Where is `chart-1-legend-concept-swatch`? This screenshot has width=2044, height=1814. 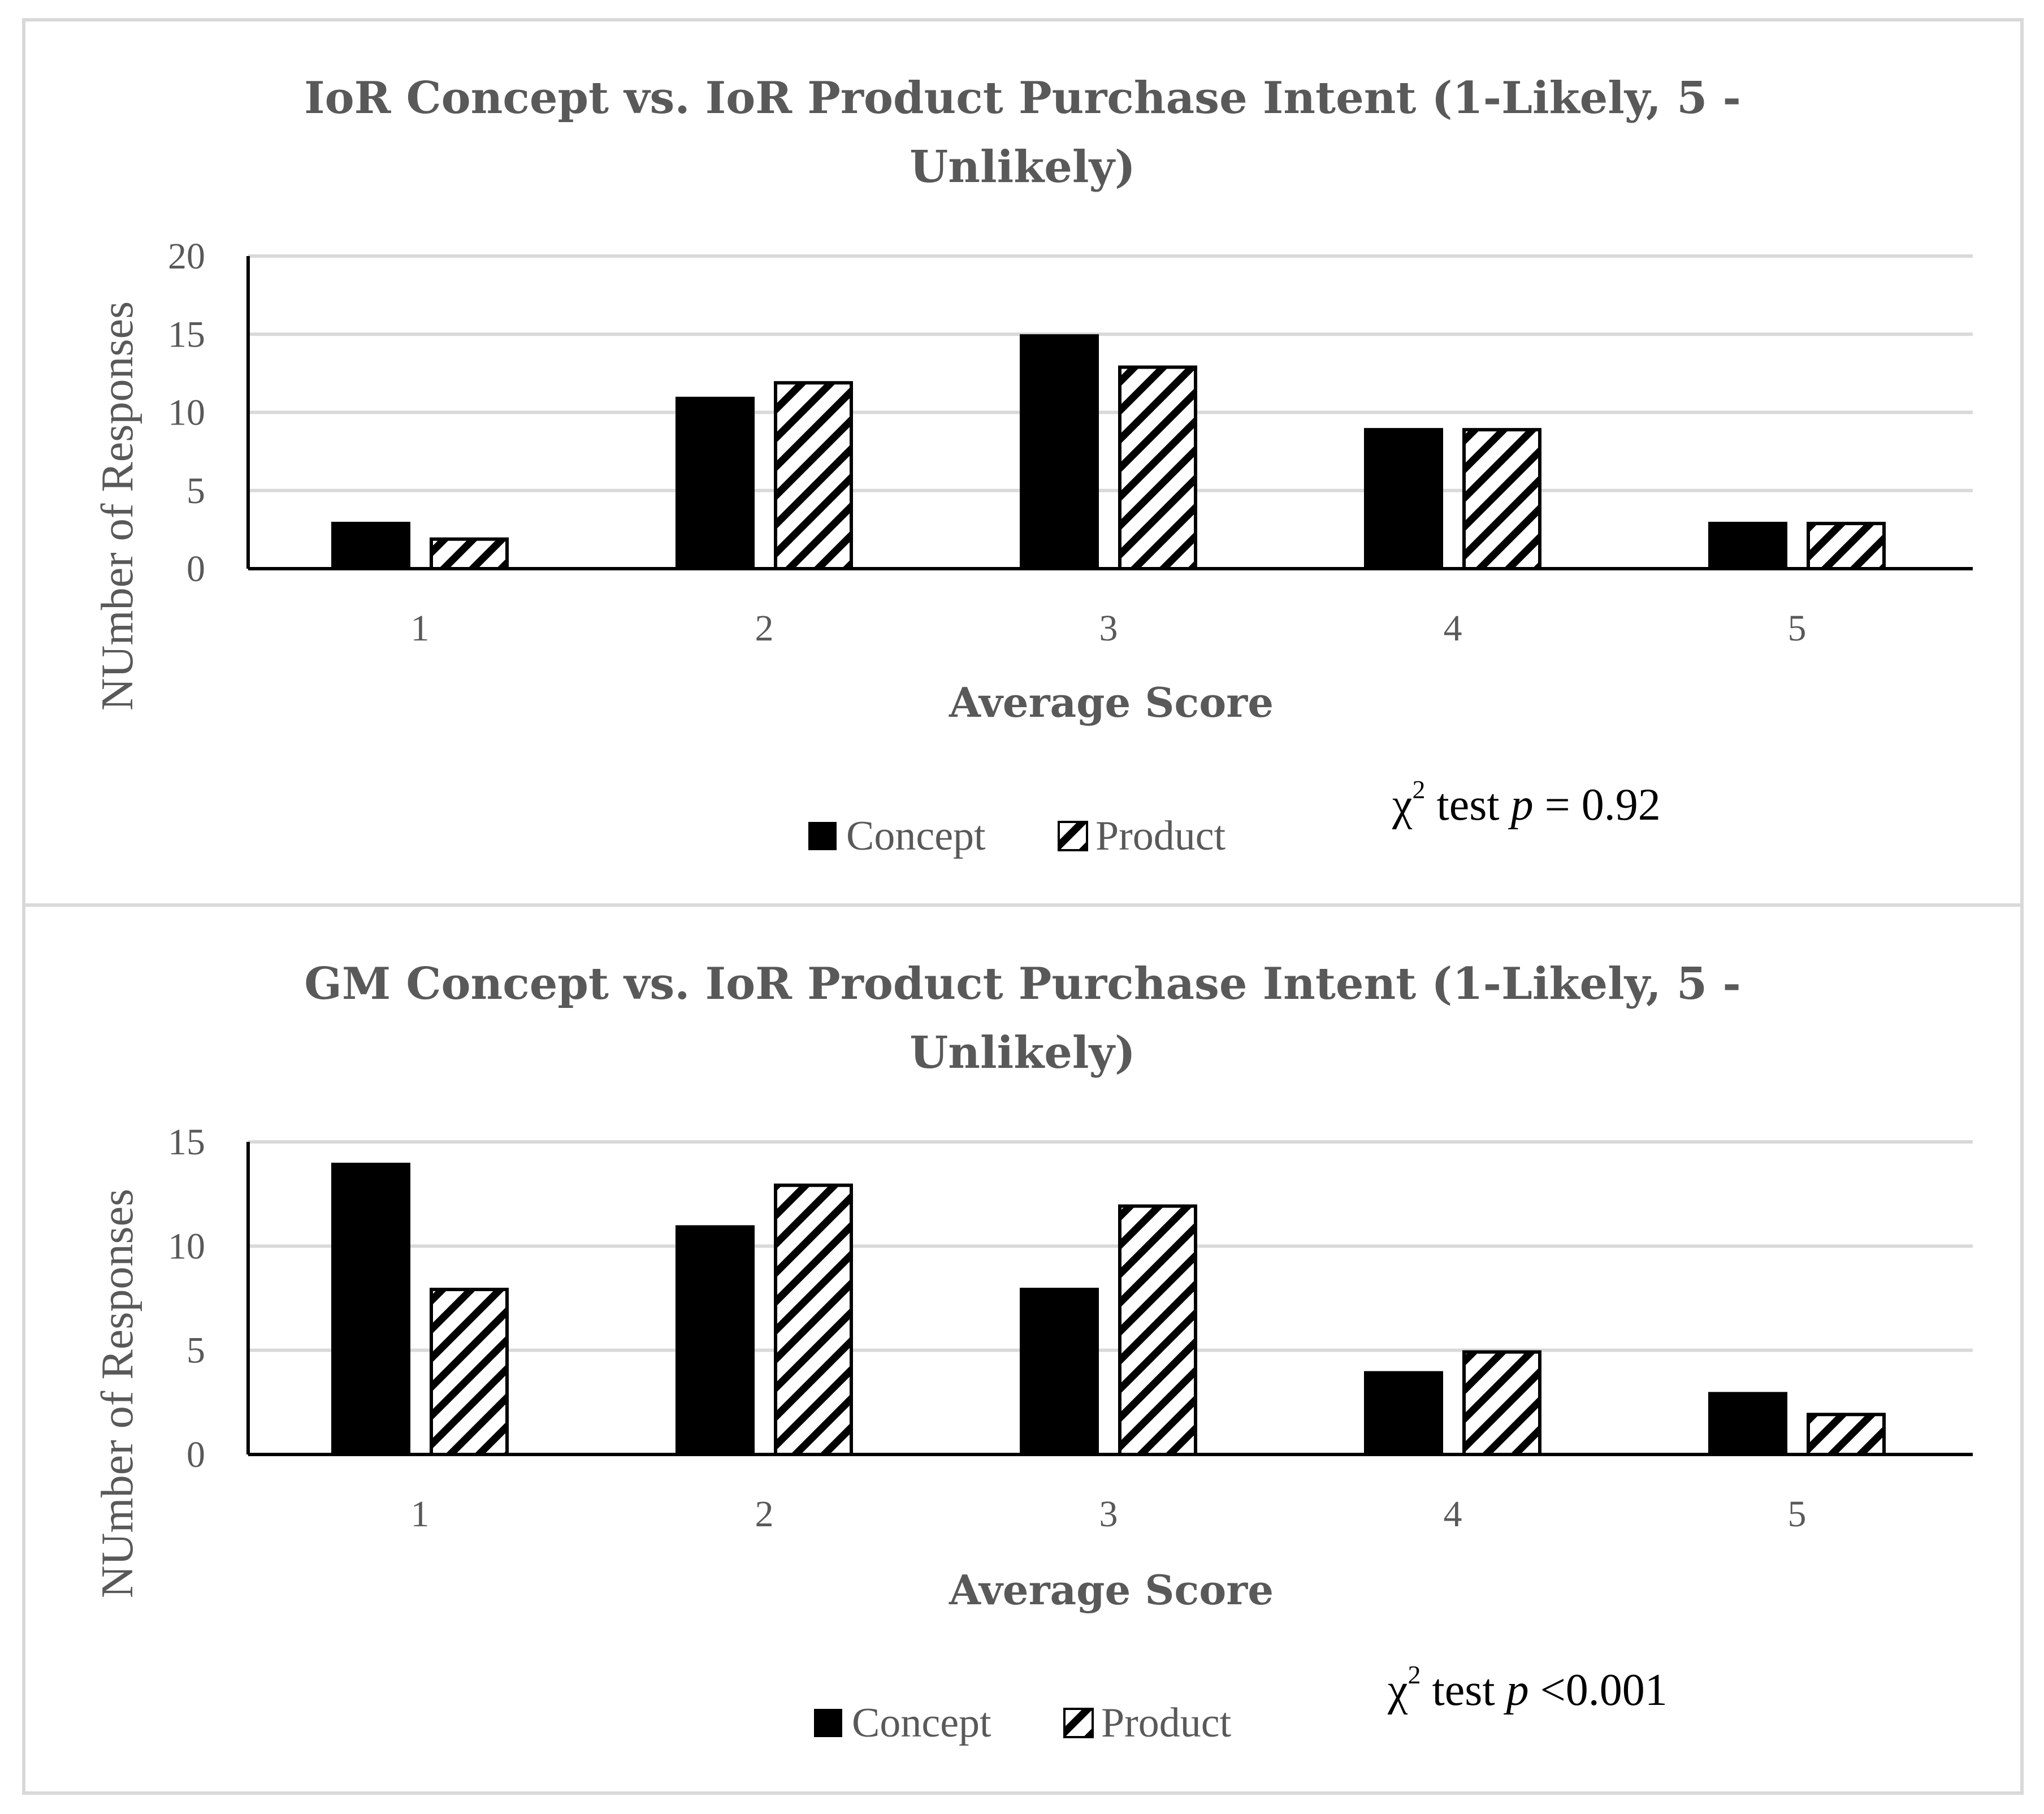
chart-1-legend-concept-swatch is located at coordinates (822, 836).